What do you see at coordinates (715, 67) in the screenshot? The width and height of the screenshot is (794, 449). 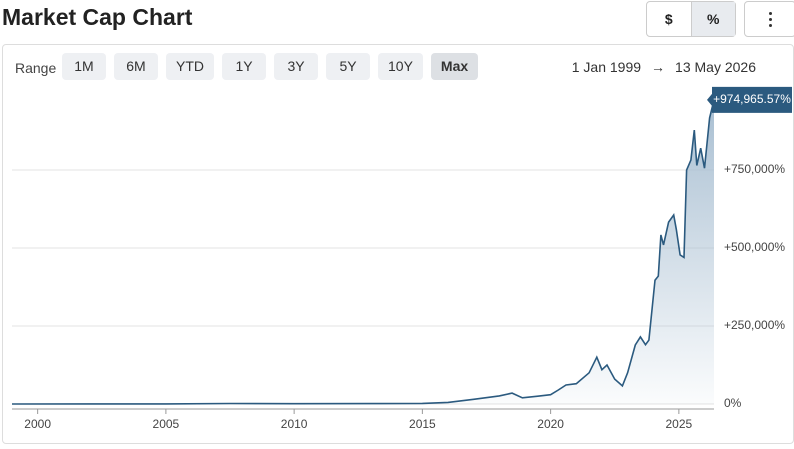 I see `end-date: 13 May 2026` at bounding box center [715, 67].